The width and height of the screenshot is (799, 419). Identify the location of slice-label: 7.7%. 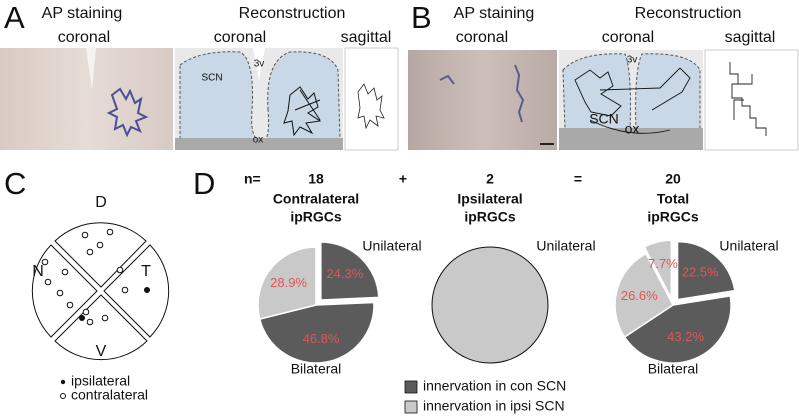
(663, 263).